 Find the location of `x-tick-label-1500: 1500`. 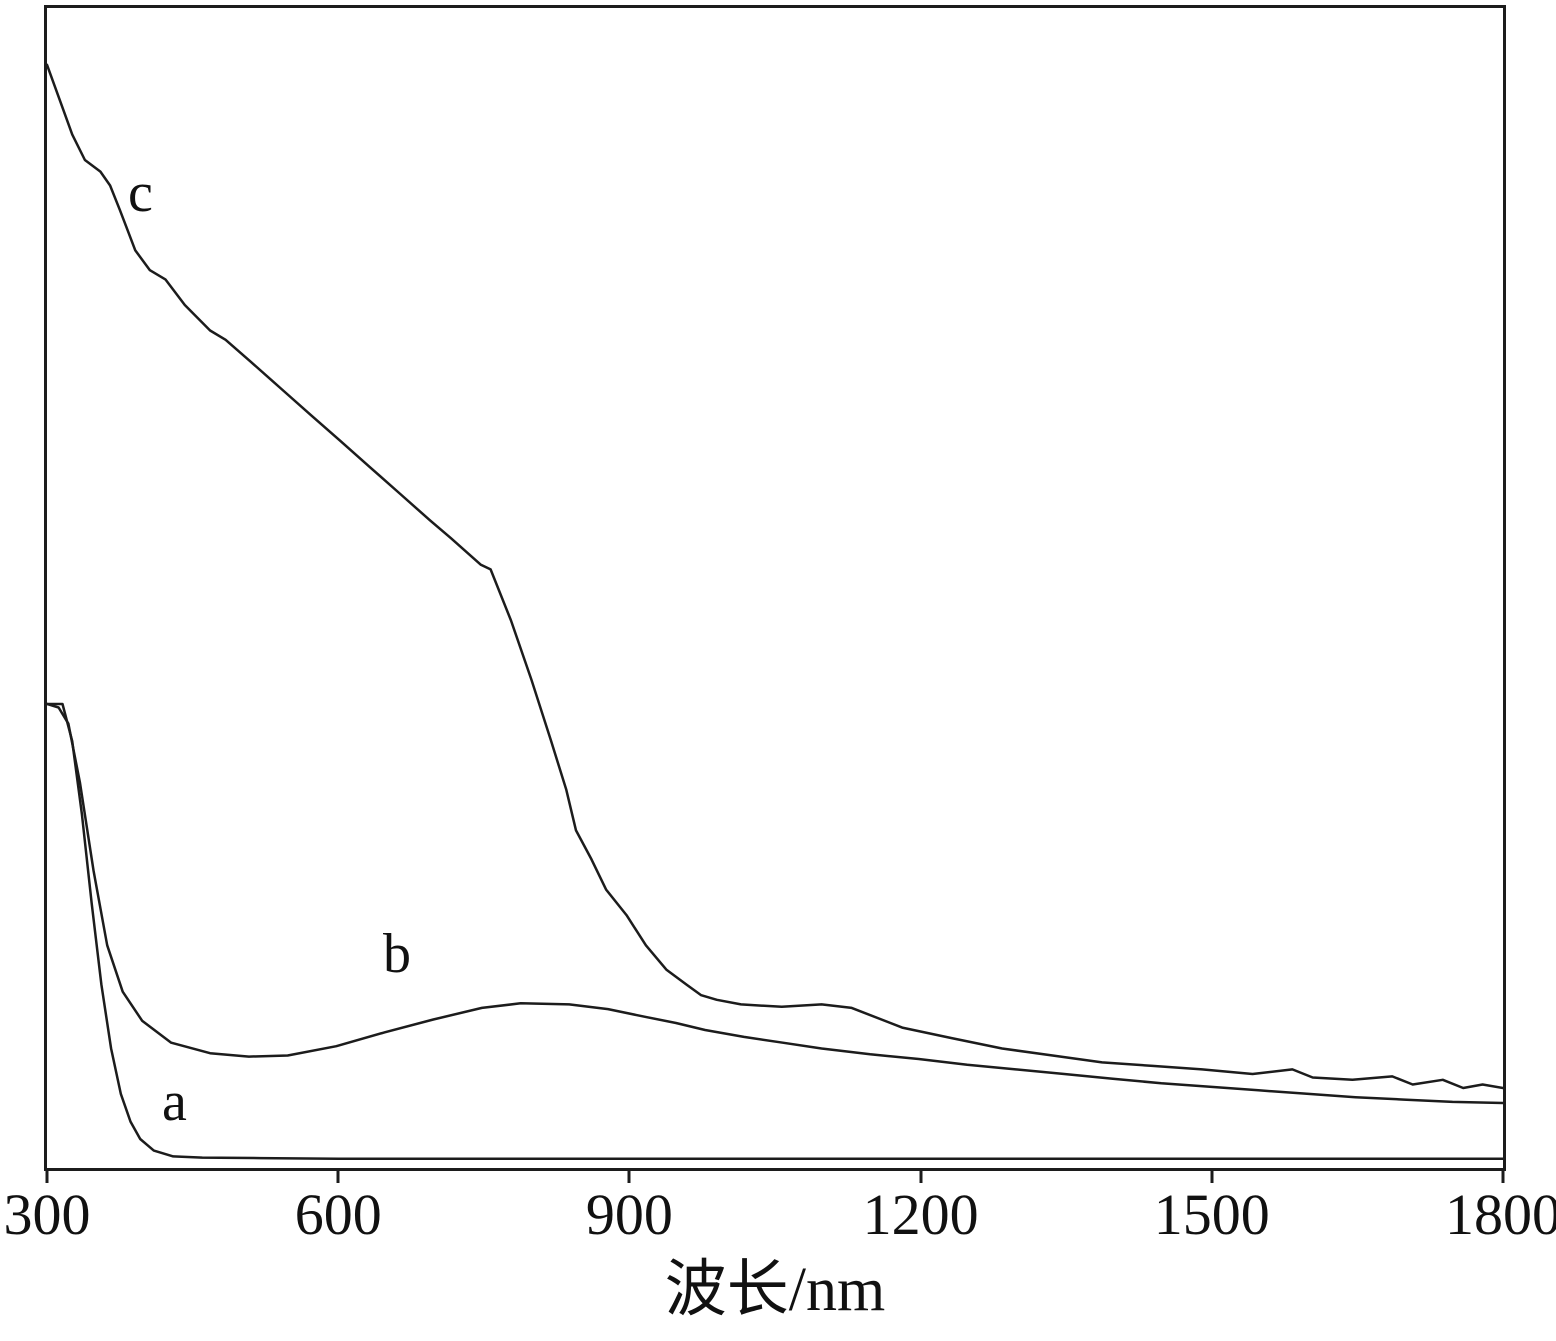

x-tick-label-1500: 1500 is located at coordinates (1211, 1214).